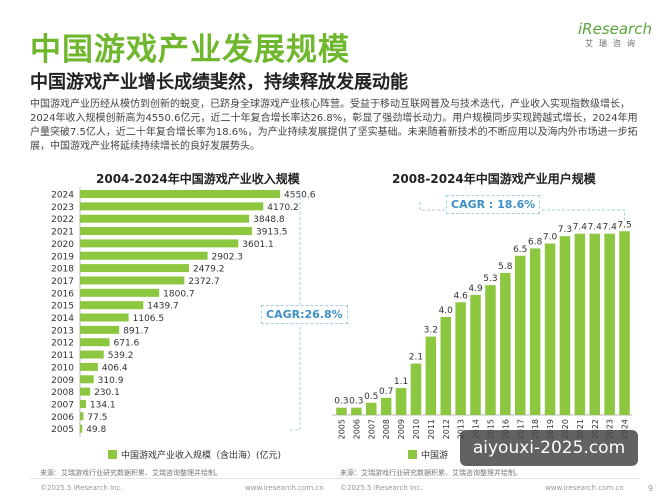 The height and width of the screenshot is (500, 667). What do you see at coordinates (520, 250) in the screenshot?
I see `users-value-label: 6.5` at bounding box center [520, 250].